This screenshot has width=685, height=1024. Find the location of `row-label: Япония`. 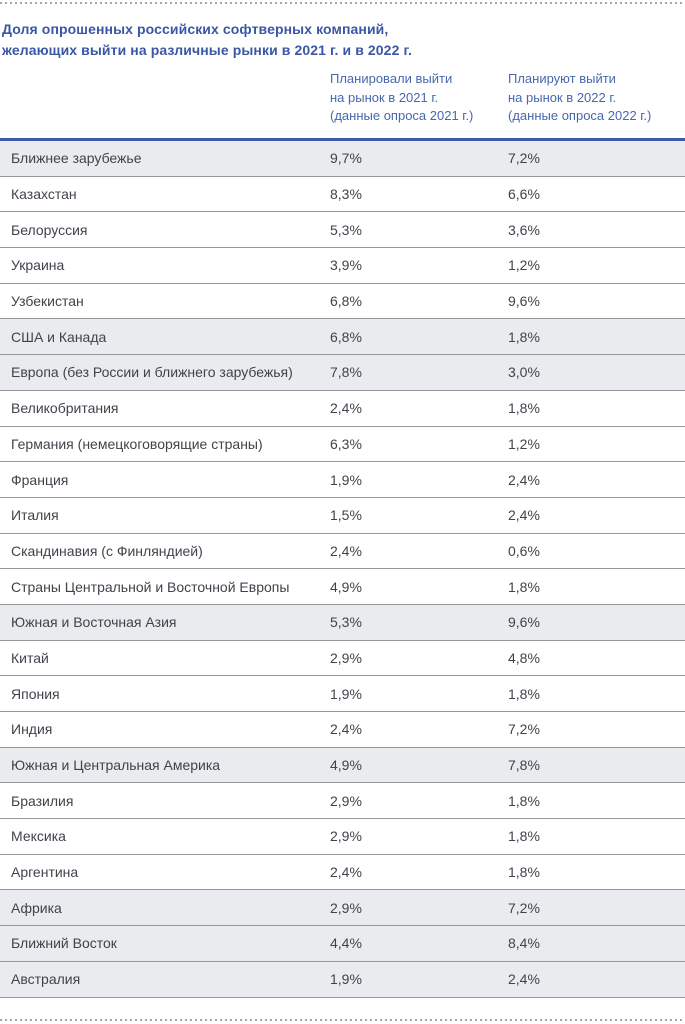

row-label: Япония is located at coordinates (35, 693).